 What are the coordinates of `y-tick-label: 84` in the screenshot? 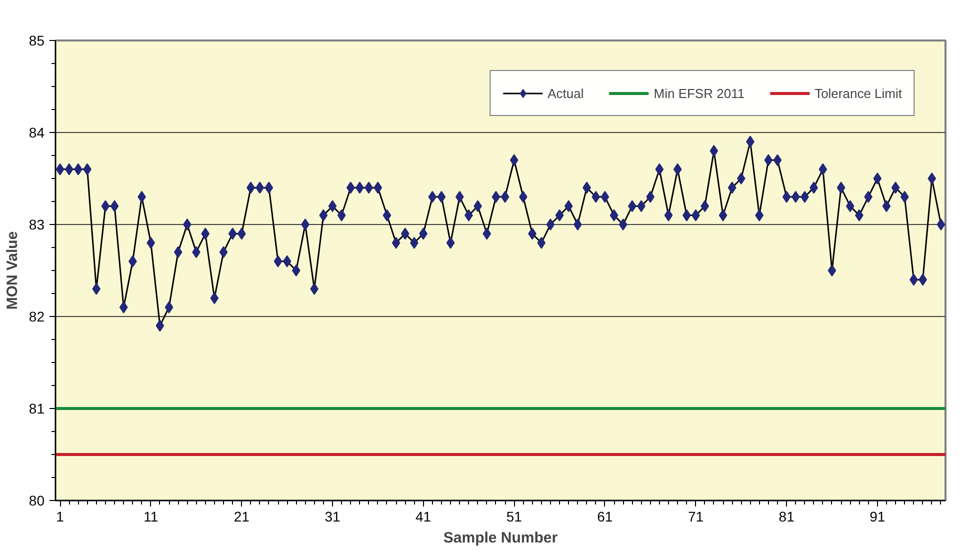 It's located at (36, 132).